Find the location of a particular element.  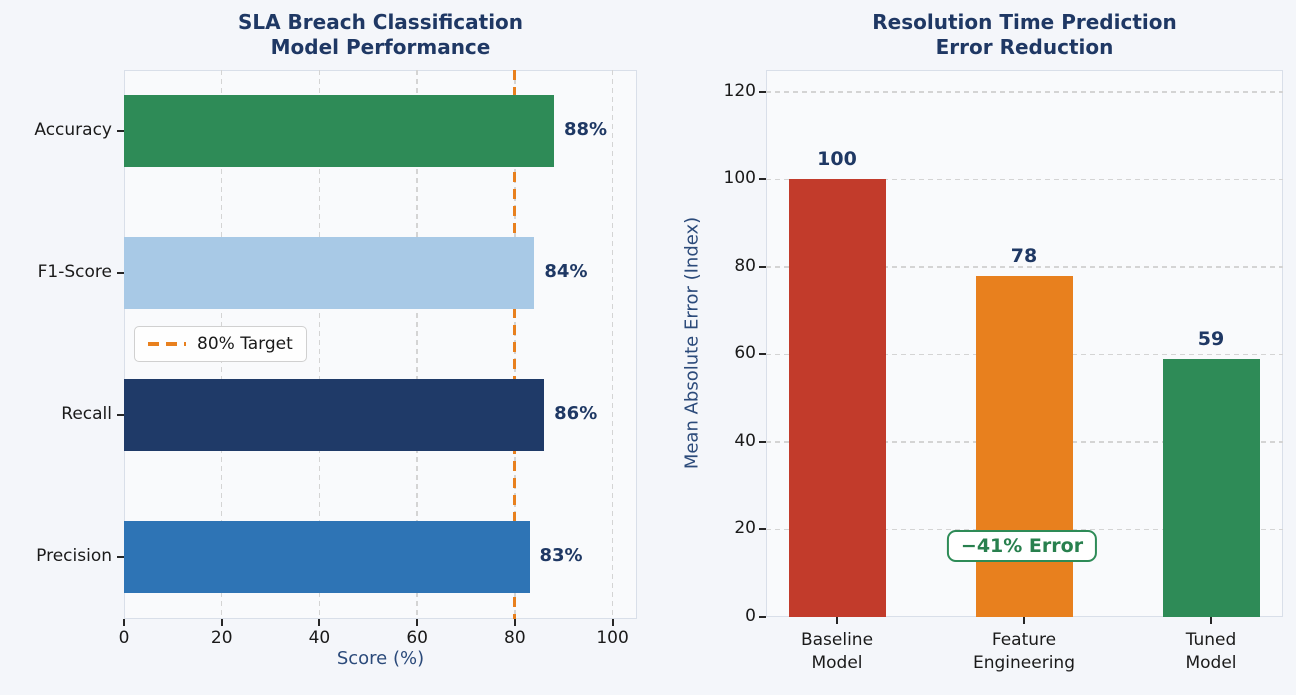

xtick-label-tuned-model: Tuned Model is located at coordinates (1211, 651).